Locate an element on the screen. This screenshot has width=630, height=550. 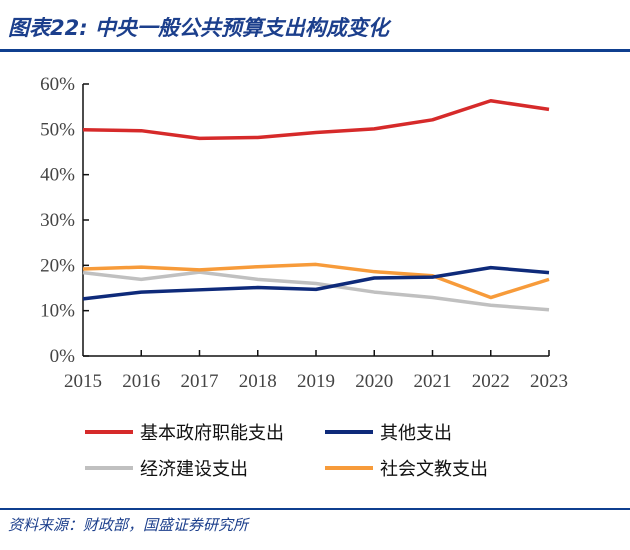
source-note: 资料来源：财政部，国盛证券研究所 is located at coordinates (128, 525).